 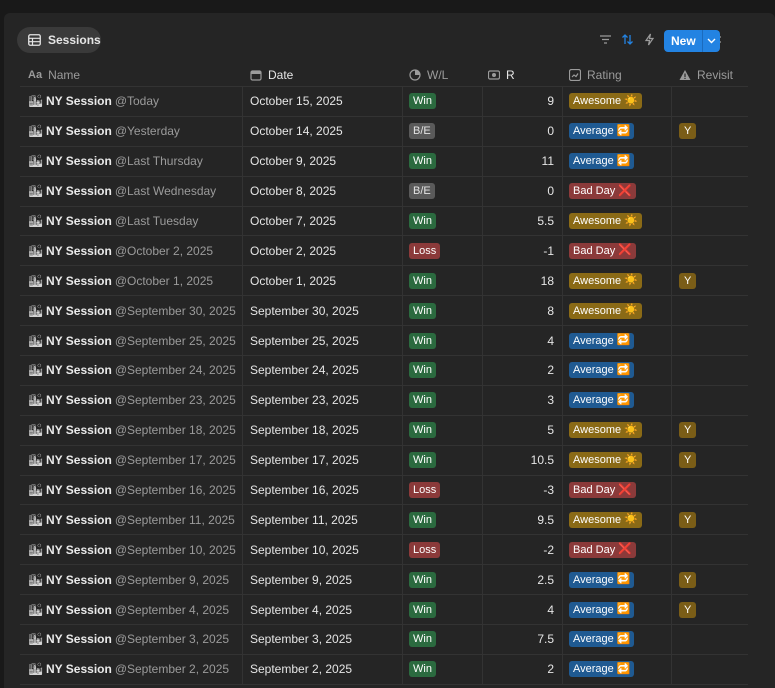 I want to click on cell-date: September 10, 2025, so click(x=323, y=550).